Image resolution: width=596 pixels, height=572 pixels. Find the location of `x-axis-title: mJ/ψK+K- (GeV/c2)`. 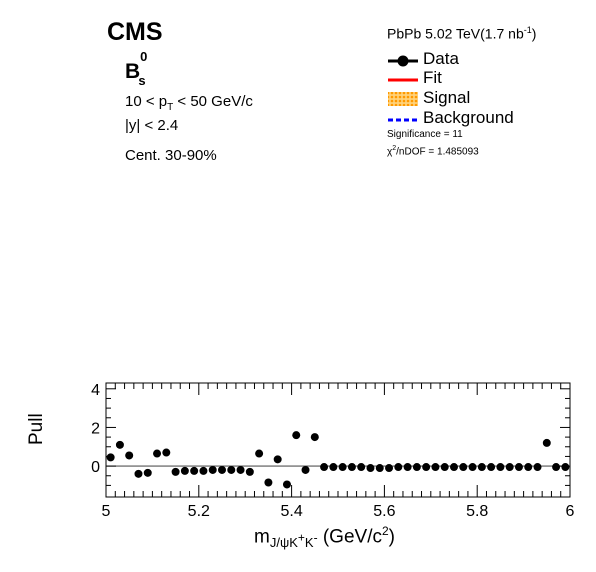

x-axis-title: mJ/ψK+K- (GeV/c2) is located at coordinates (324, 537).